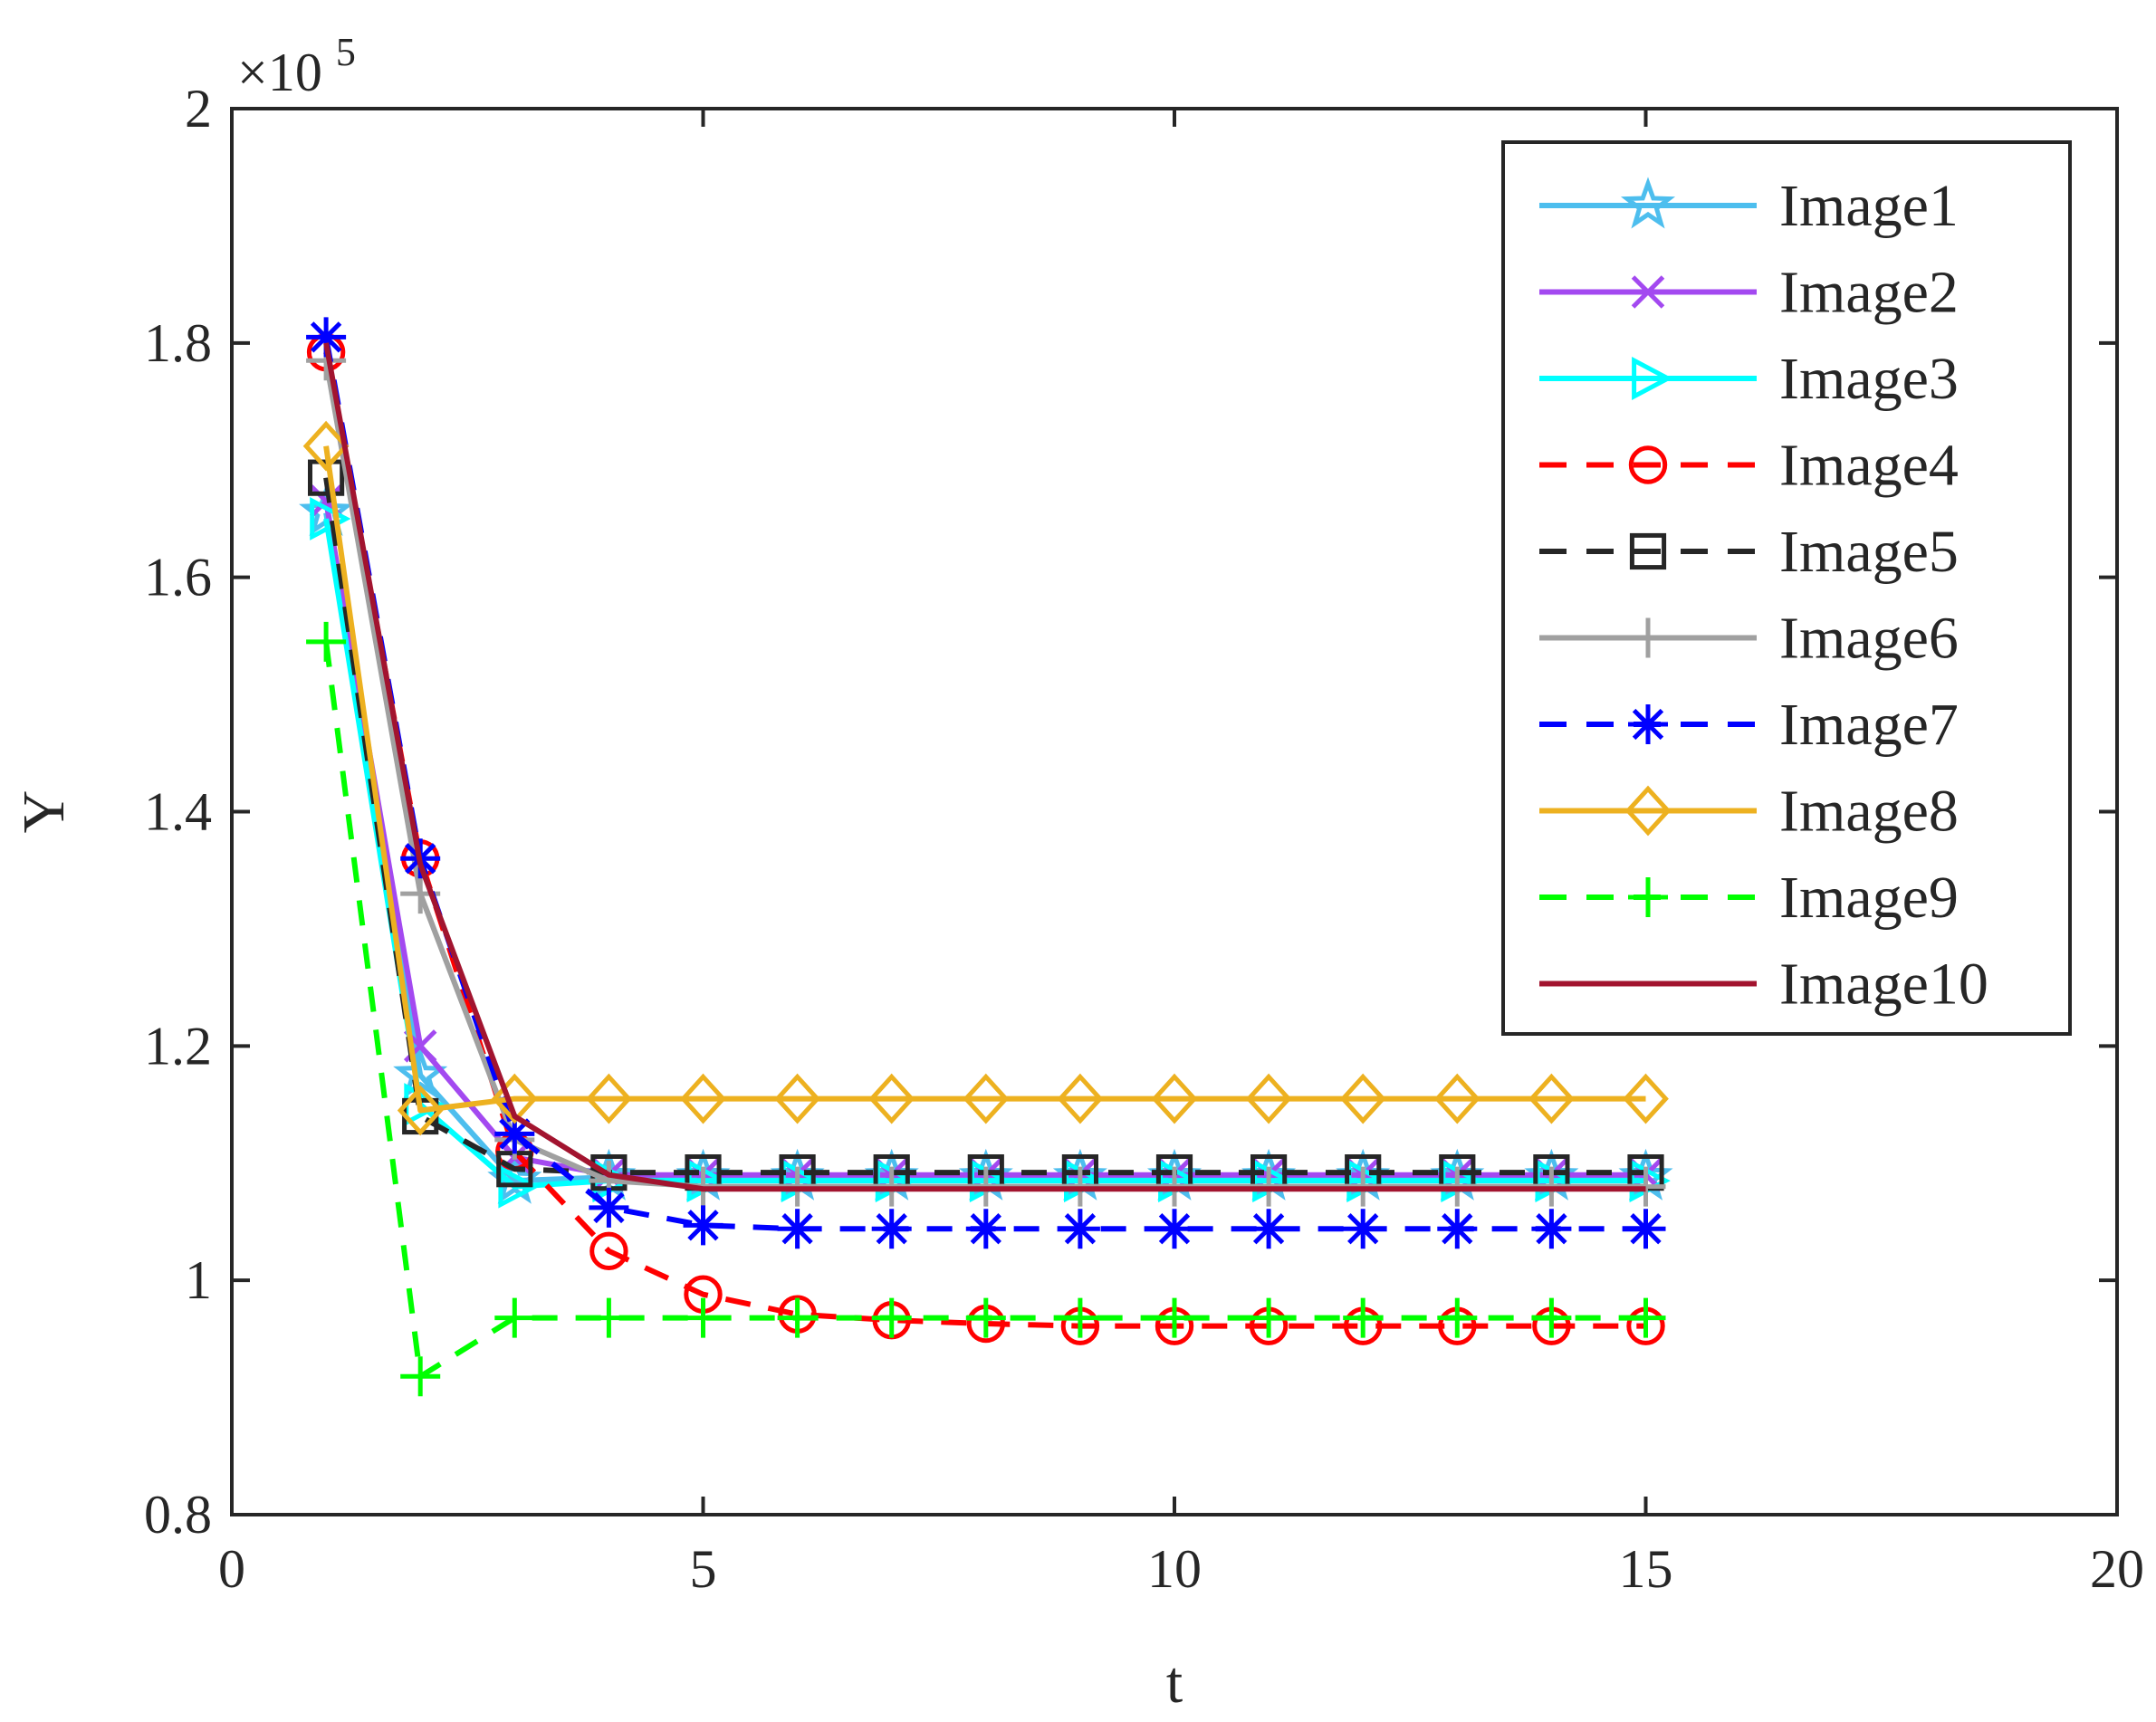  Describe the element at coordinates (1749, 812) in the screenshot. I see `legend-item: Image8` at that location.